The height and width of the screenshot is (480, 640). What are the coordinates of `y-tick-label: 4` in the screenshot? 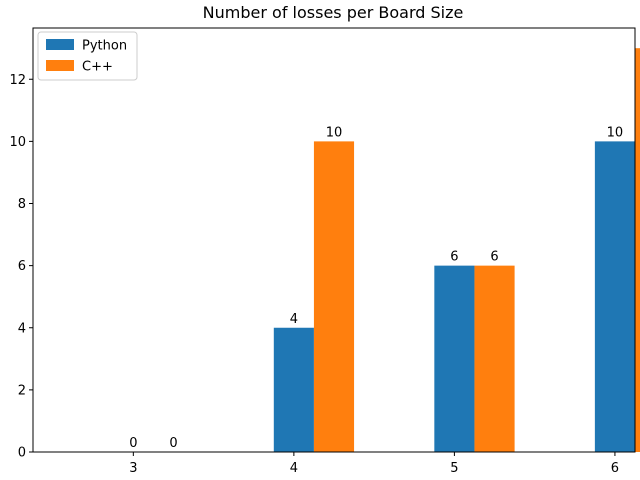 It's located at (22, 328).